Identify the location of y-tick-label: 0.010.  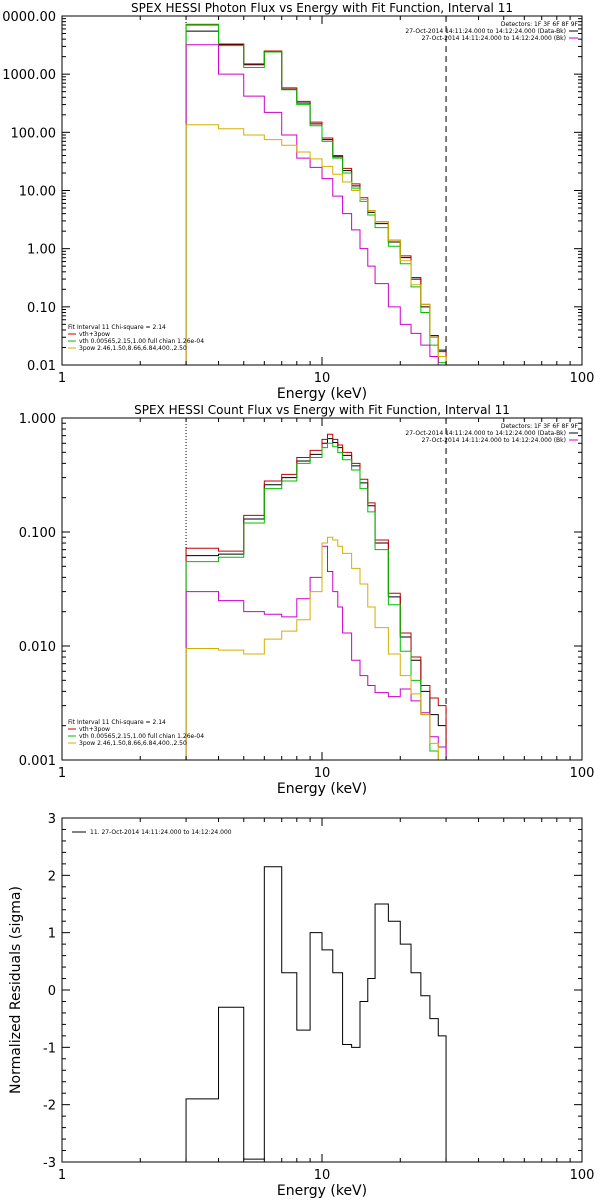
(37, 647).